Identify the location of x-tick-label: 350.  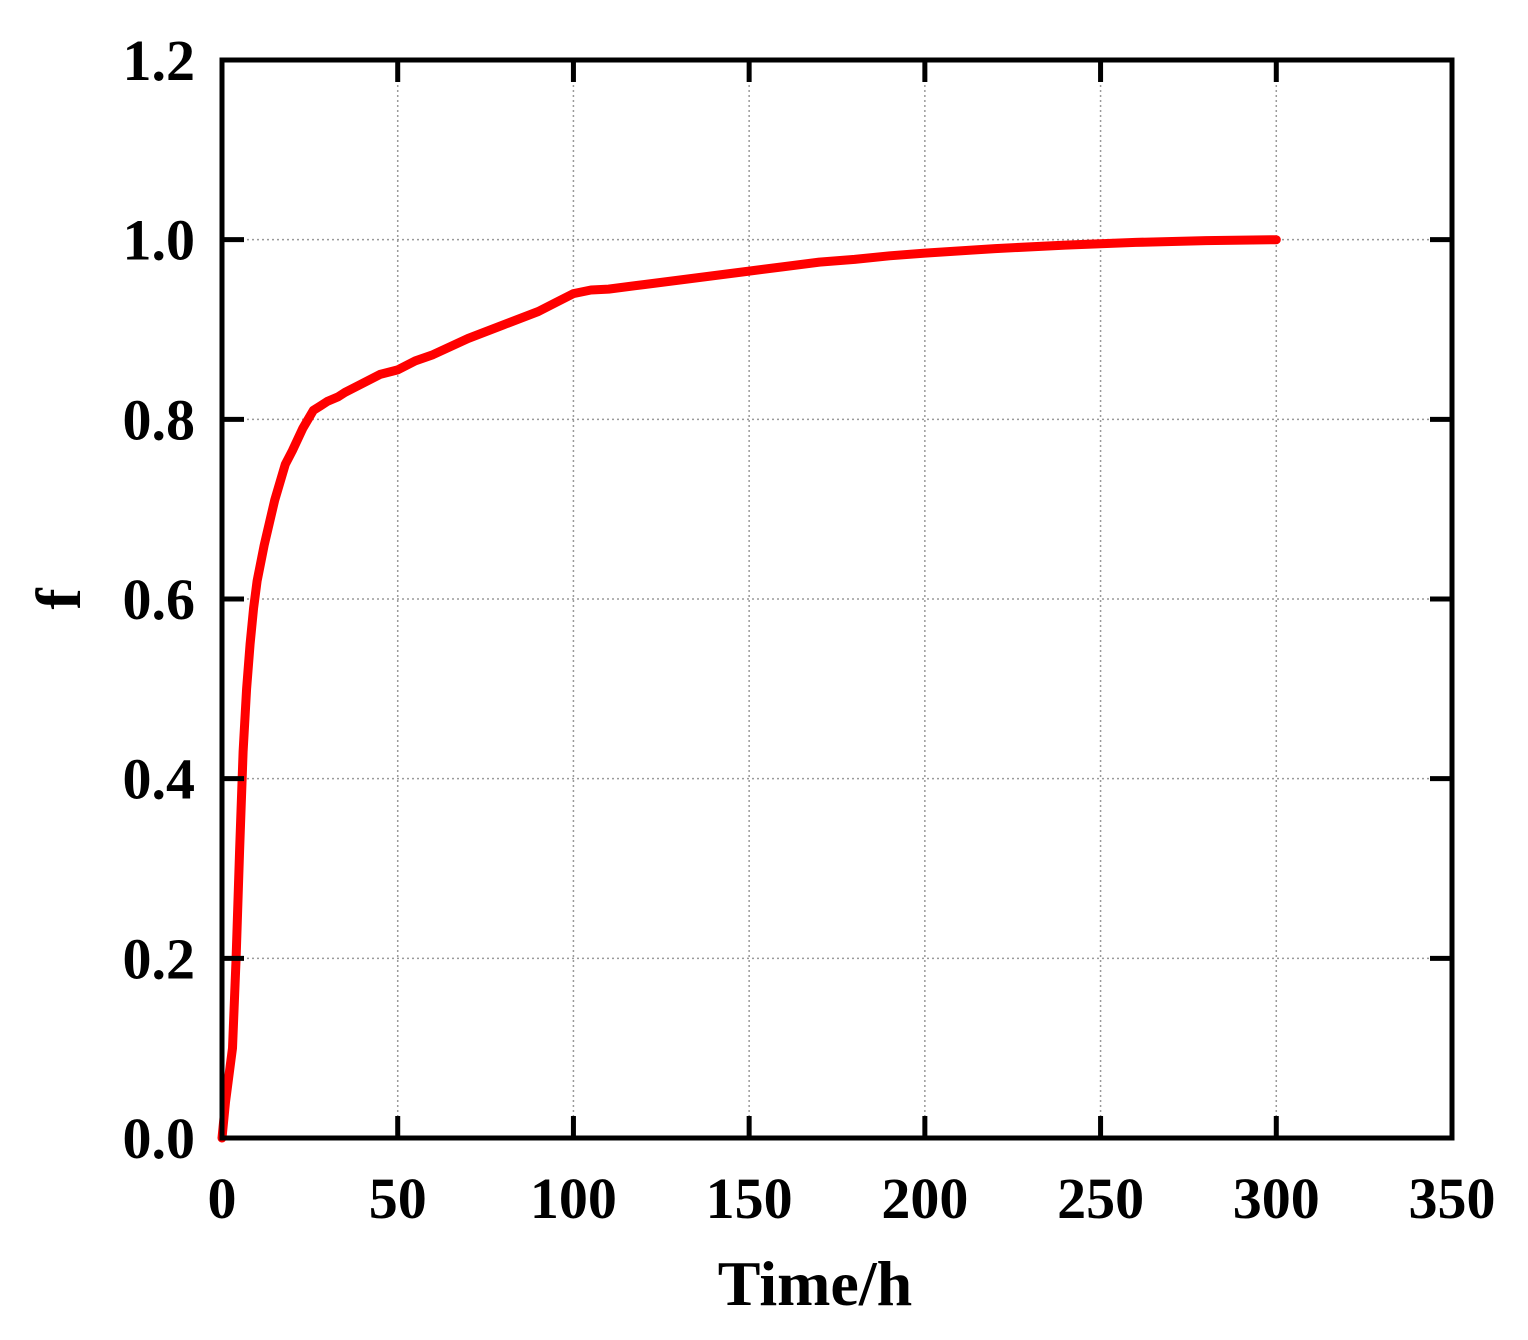
(1452, 1198).